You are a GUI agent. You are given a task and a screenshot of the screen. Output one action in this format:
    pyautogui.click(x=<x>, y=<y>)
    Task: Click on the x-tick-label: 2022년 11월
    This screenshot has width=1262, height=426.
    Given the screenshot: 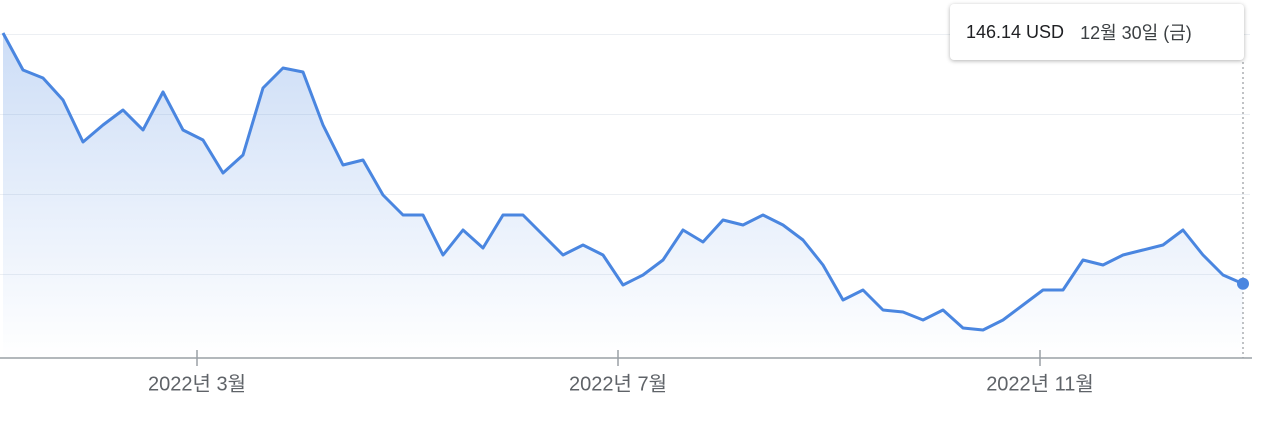 What is the action you would take?
    pyautogui.click(x=1040, y=383)
    